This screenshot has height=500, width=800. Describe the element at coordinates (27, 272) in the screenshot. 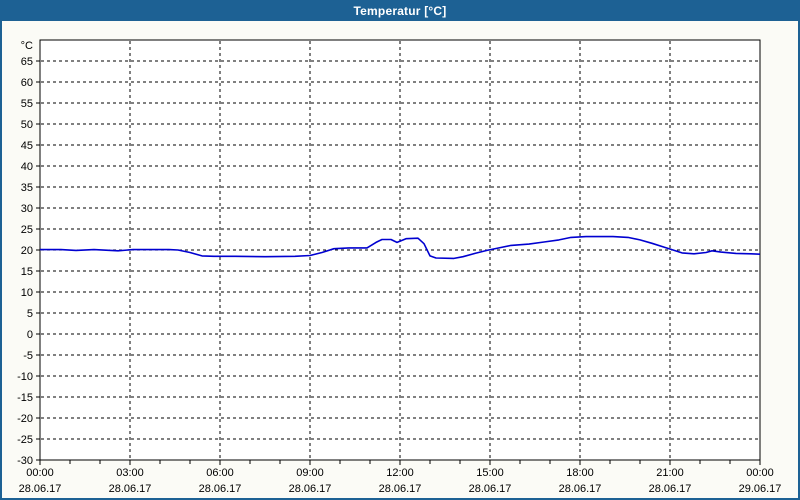

I see `y-tick-label: 15` at that location.